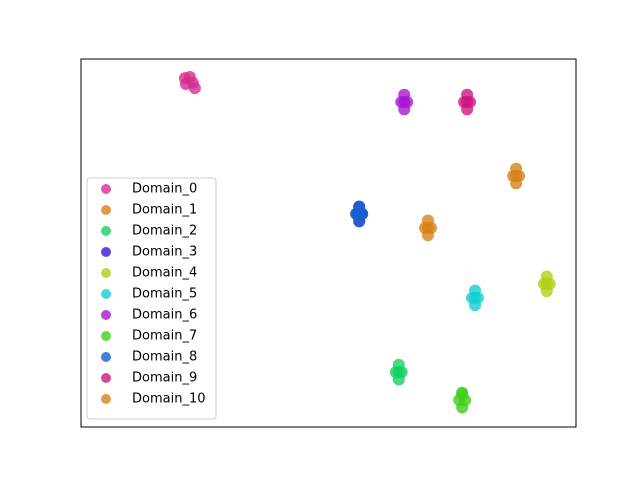 This screenshot has height=480, width=640. Describe the element at coordinates (164, 357) in the screenshot. I see `legend-label: Domain_8` at that location.